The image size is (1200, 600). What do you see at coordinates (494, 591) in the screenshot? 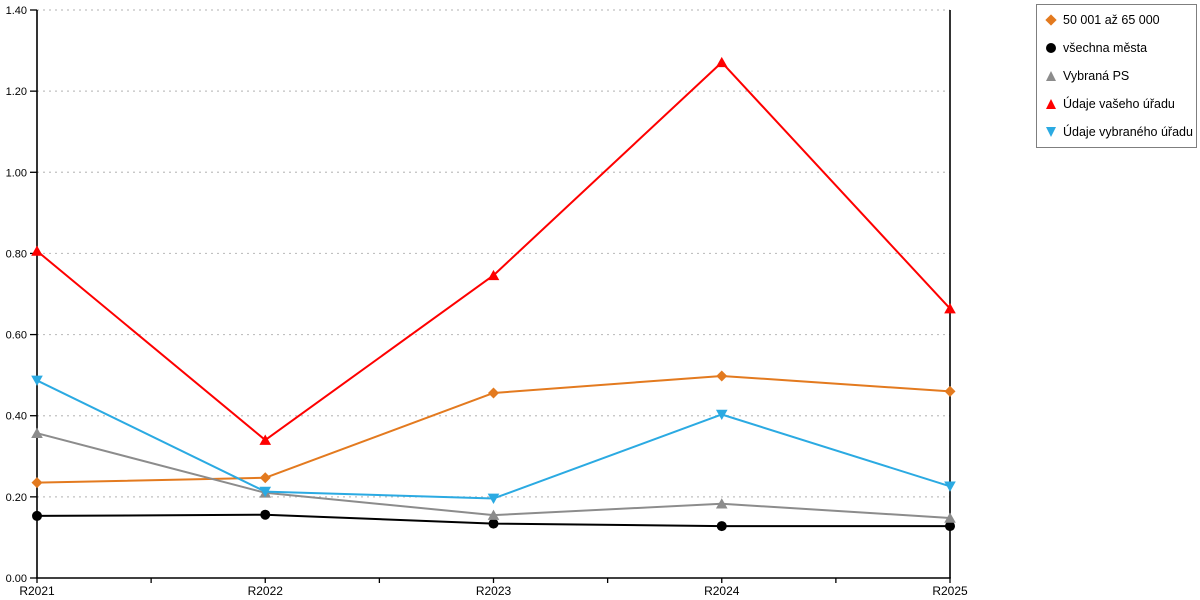
I see `x-tick-label: R2023` at bounding box center [494, 591].